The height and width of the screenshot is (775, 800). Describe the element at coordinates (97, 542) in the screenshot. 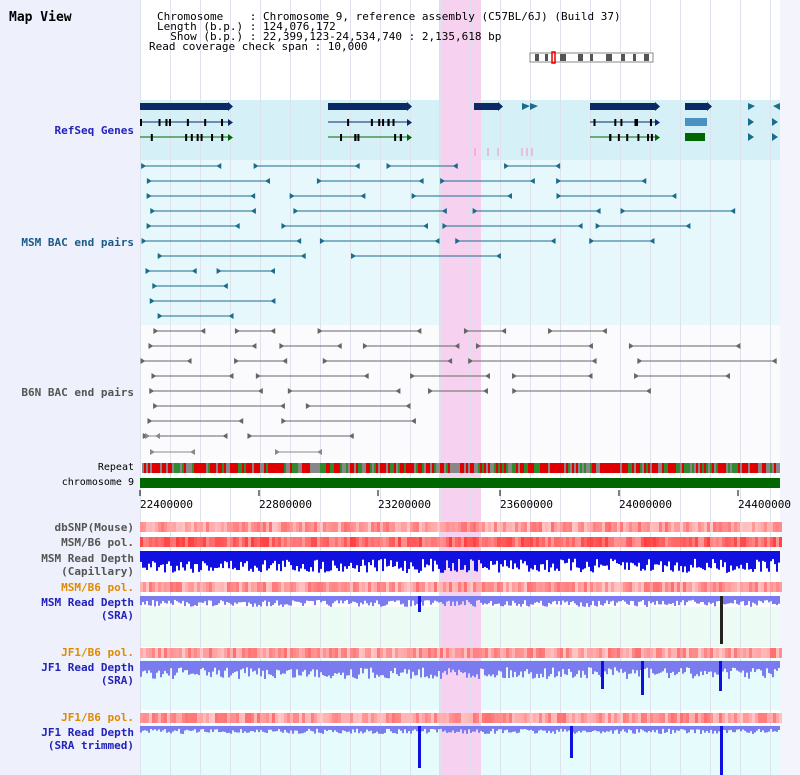

I see `track-label-msm-b6-pol-1: MSM/B6 pol.` at that location.